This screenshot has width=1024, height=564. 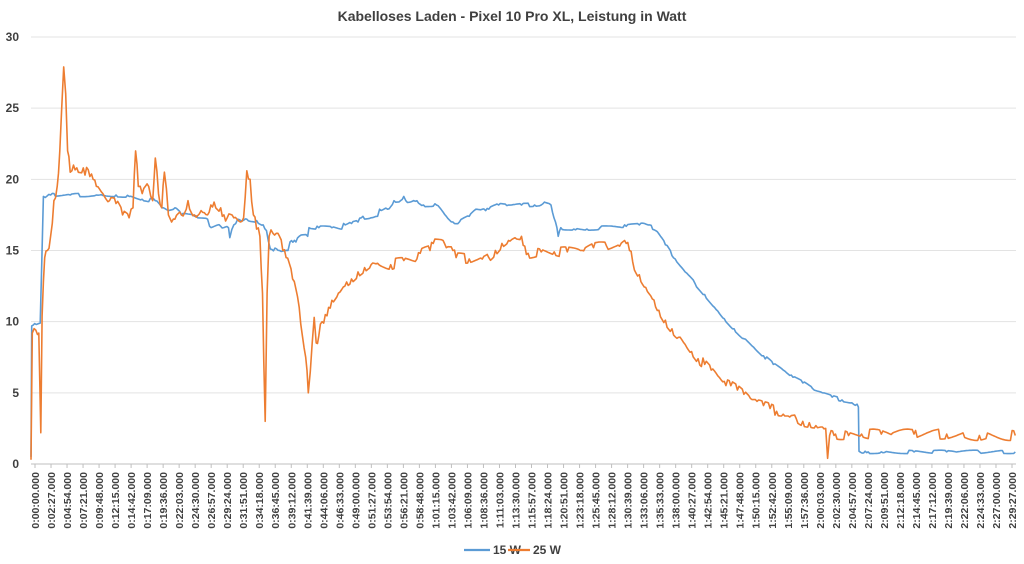 I want to click on x-tick-label: 1:15:57.000, so click(x=533, y=500).